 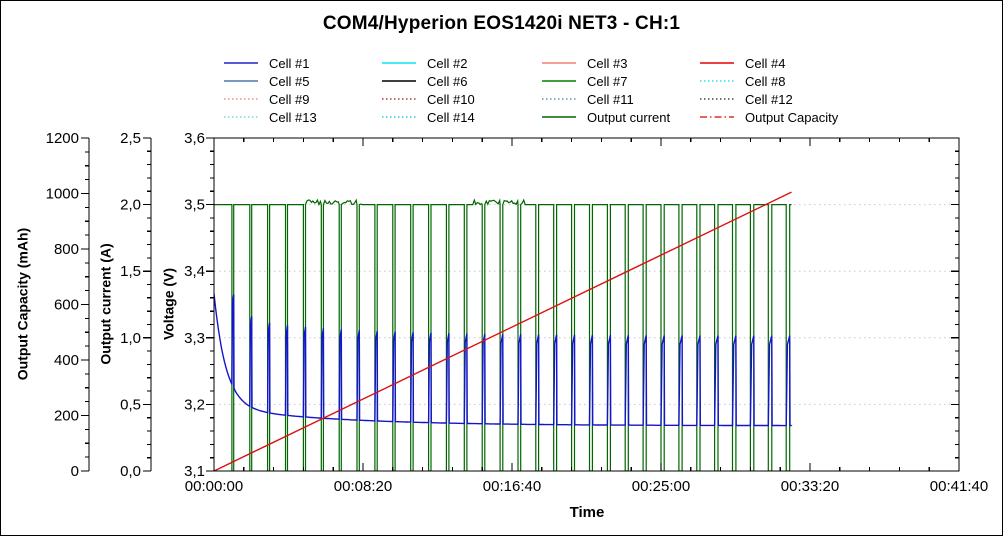 What do you see at coordinates (629, 117) in the screenshot?
I see `legend-label: Output current` at bounding box center [629, 117].